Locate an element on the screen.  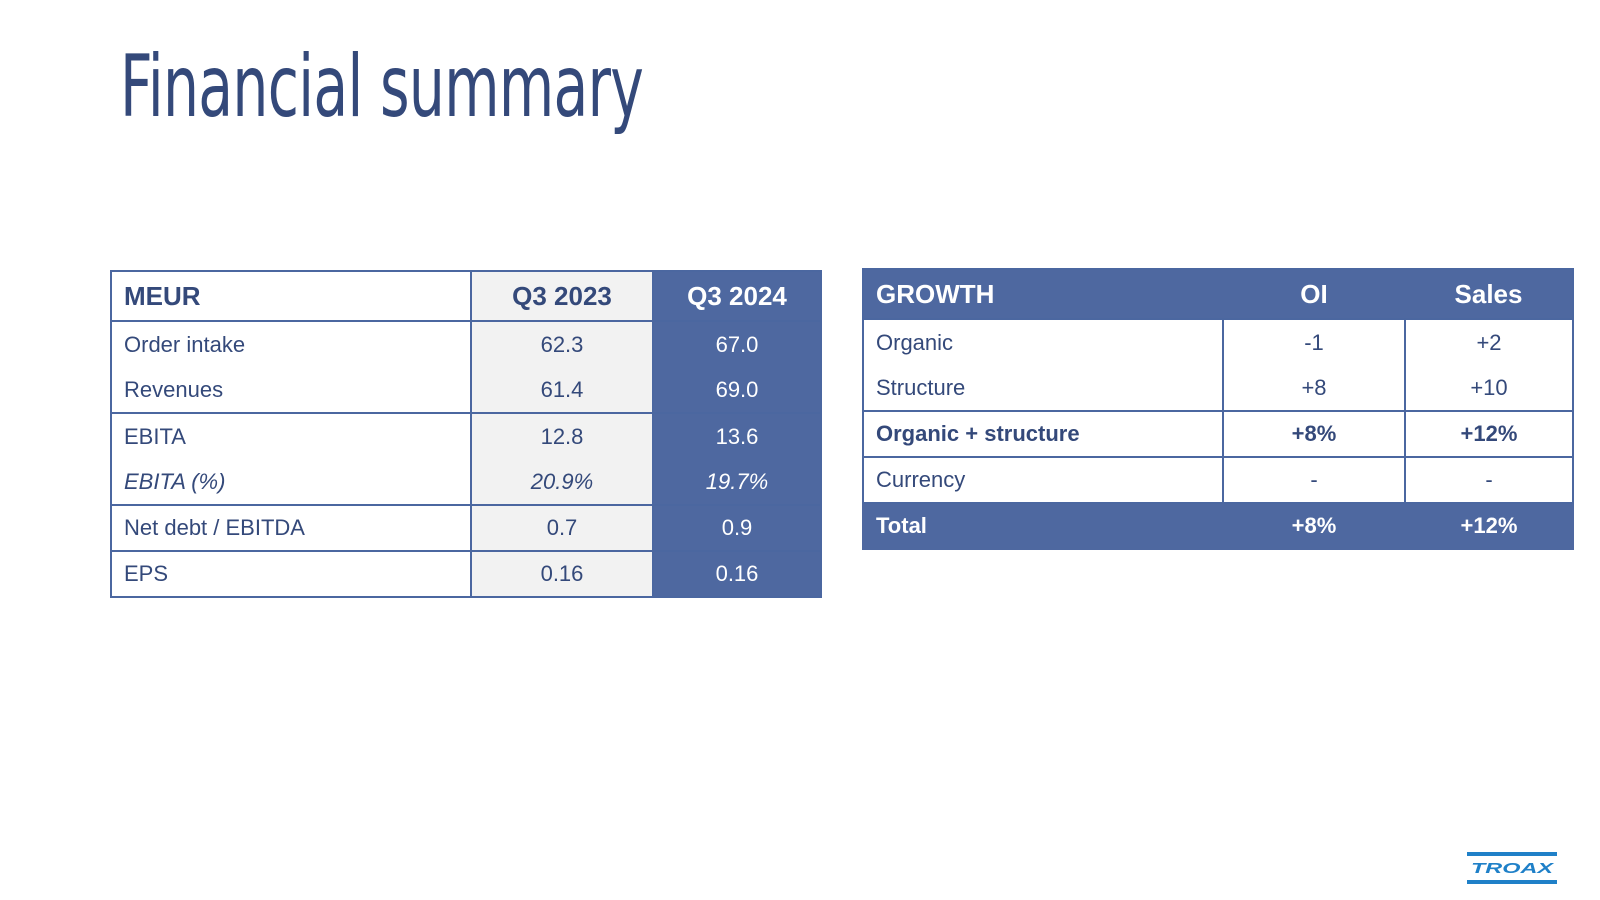
logo-text: TROAX is located at coordinates (1513, 868).